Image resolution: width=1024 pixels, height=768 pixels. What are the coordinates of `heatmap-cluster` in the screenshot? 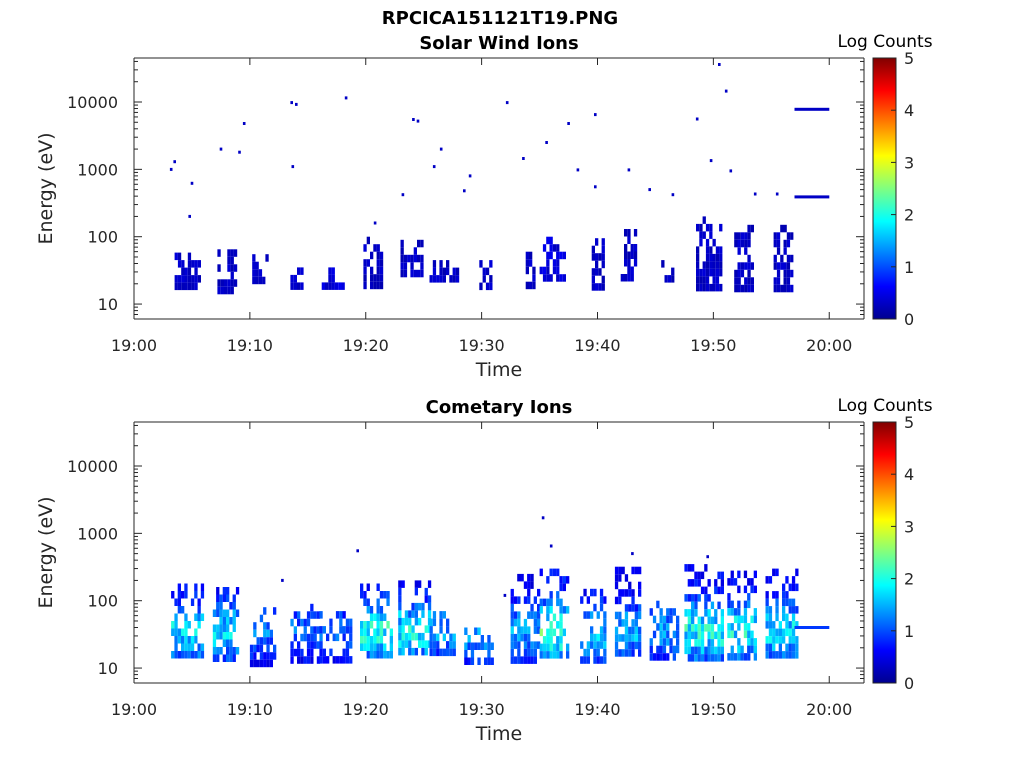 It's located at (188, 621).